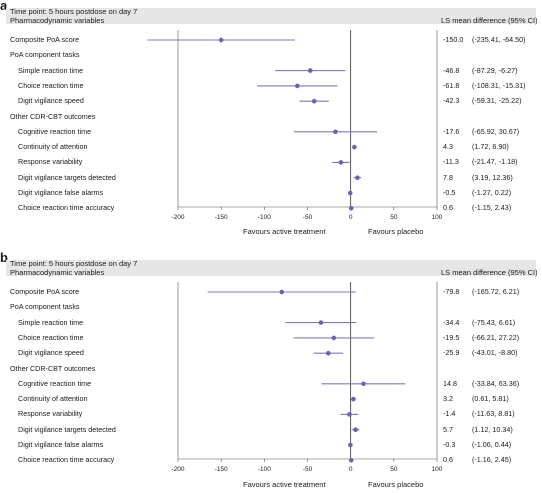 The width and height of the screenshot is (542, 493). Describe the element at coordinates (448, 177) in the screenshot. I see `ls-mean-value: 7.8` at that location.